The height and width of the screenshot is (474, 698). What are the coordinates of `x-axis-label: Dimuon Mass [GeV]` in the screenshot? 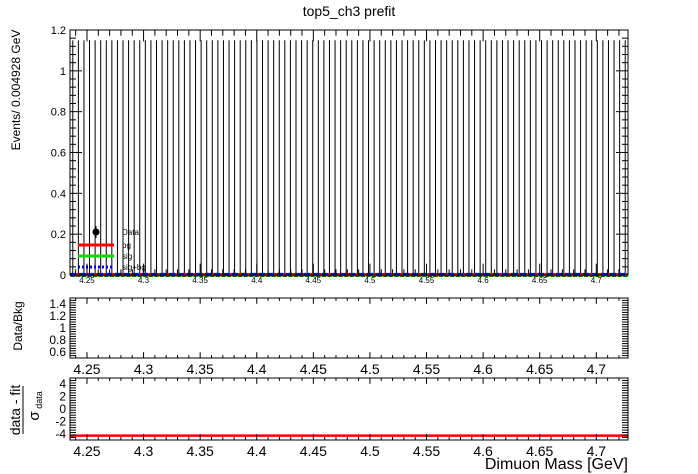 It's located at (556, 464).